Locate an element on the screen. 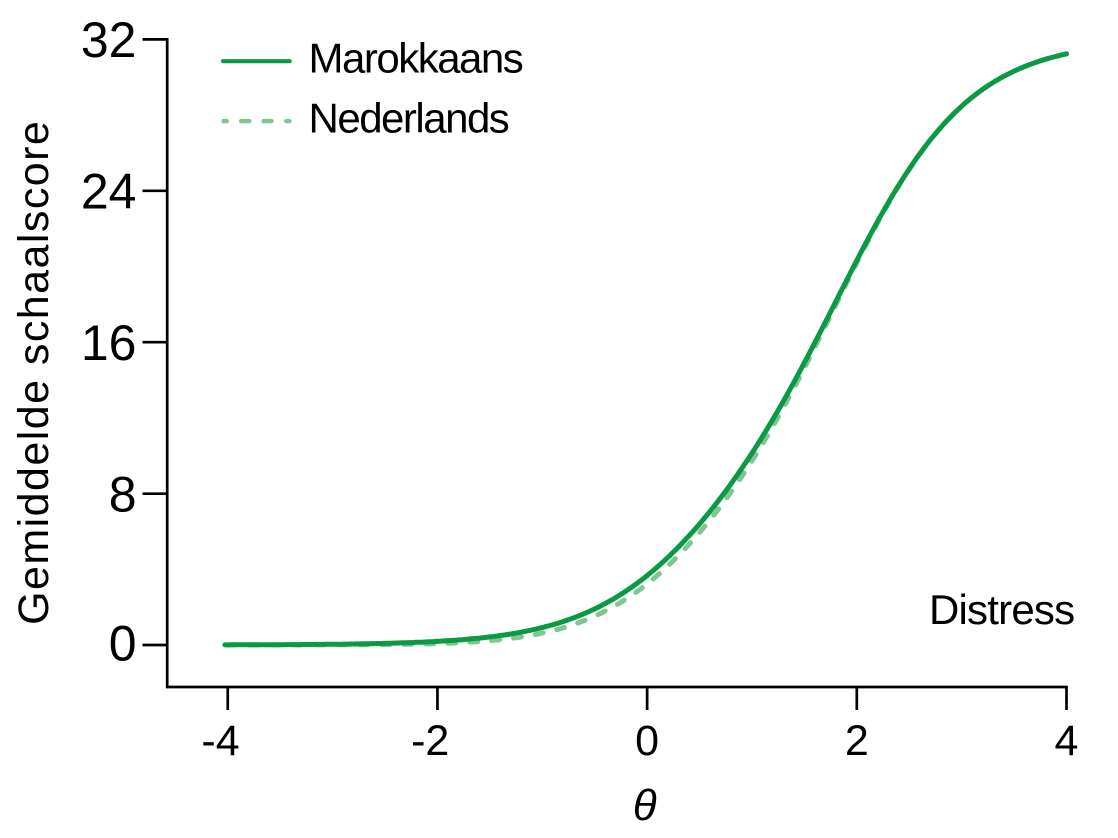  svg-text: 24 is located at coordinates (109, 192).